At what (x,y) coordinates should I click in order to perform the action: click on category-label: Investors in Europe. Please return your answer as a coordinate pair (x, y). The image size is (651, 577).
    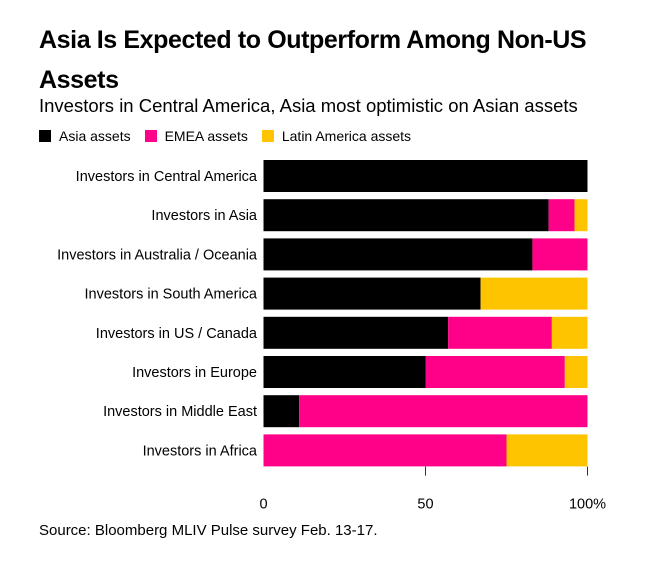
    Looking at the image, I should click on (194, 373).